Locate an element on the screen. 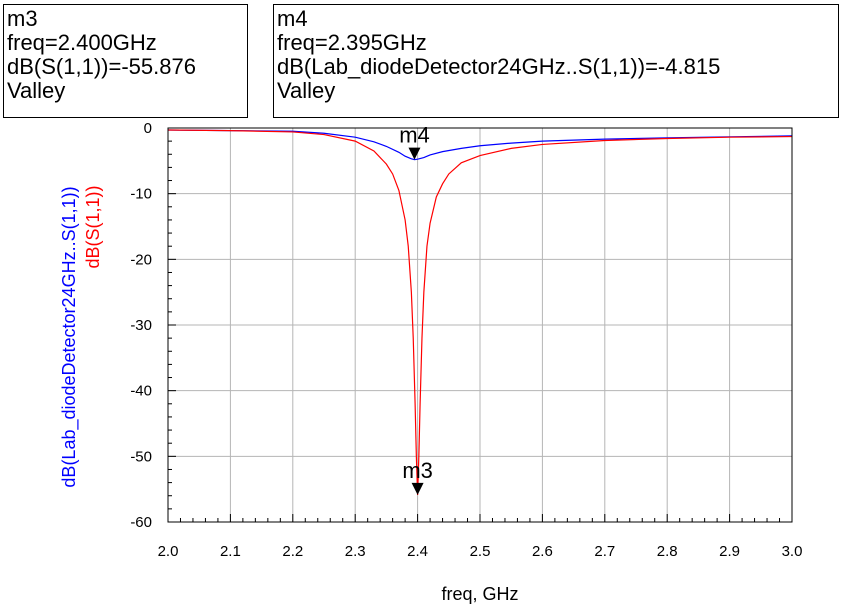 The height and width of the screenshot is (610, 842). y-tick-label: -20 is located at coordinates (141, 259).